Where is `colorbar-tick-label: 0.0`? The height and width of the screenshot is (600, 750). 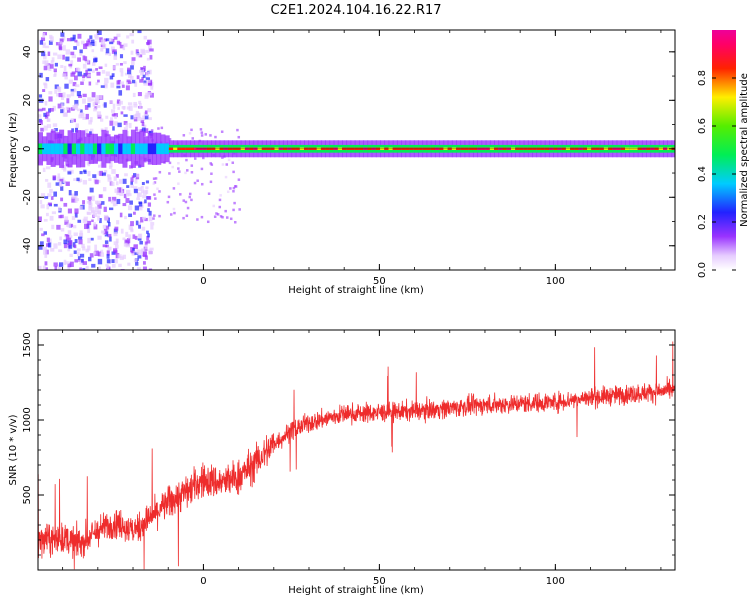
colorbar-tick-label: 0.0 is located at coordinates (702, 270).